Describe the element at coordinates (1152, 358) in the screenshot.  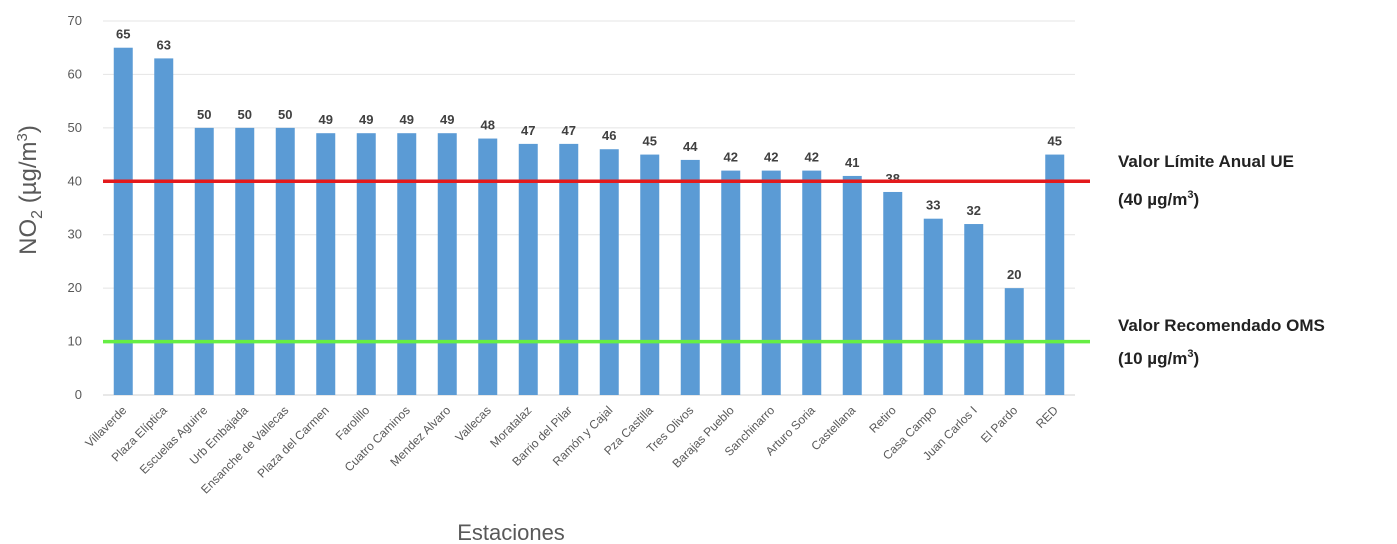
I see `oms-label-line2-pre: (10 µg/m` at that location.